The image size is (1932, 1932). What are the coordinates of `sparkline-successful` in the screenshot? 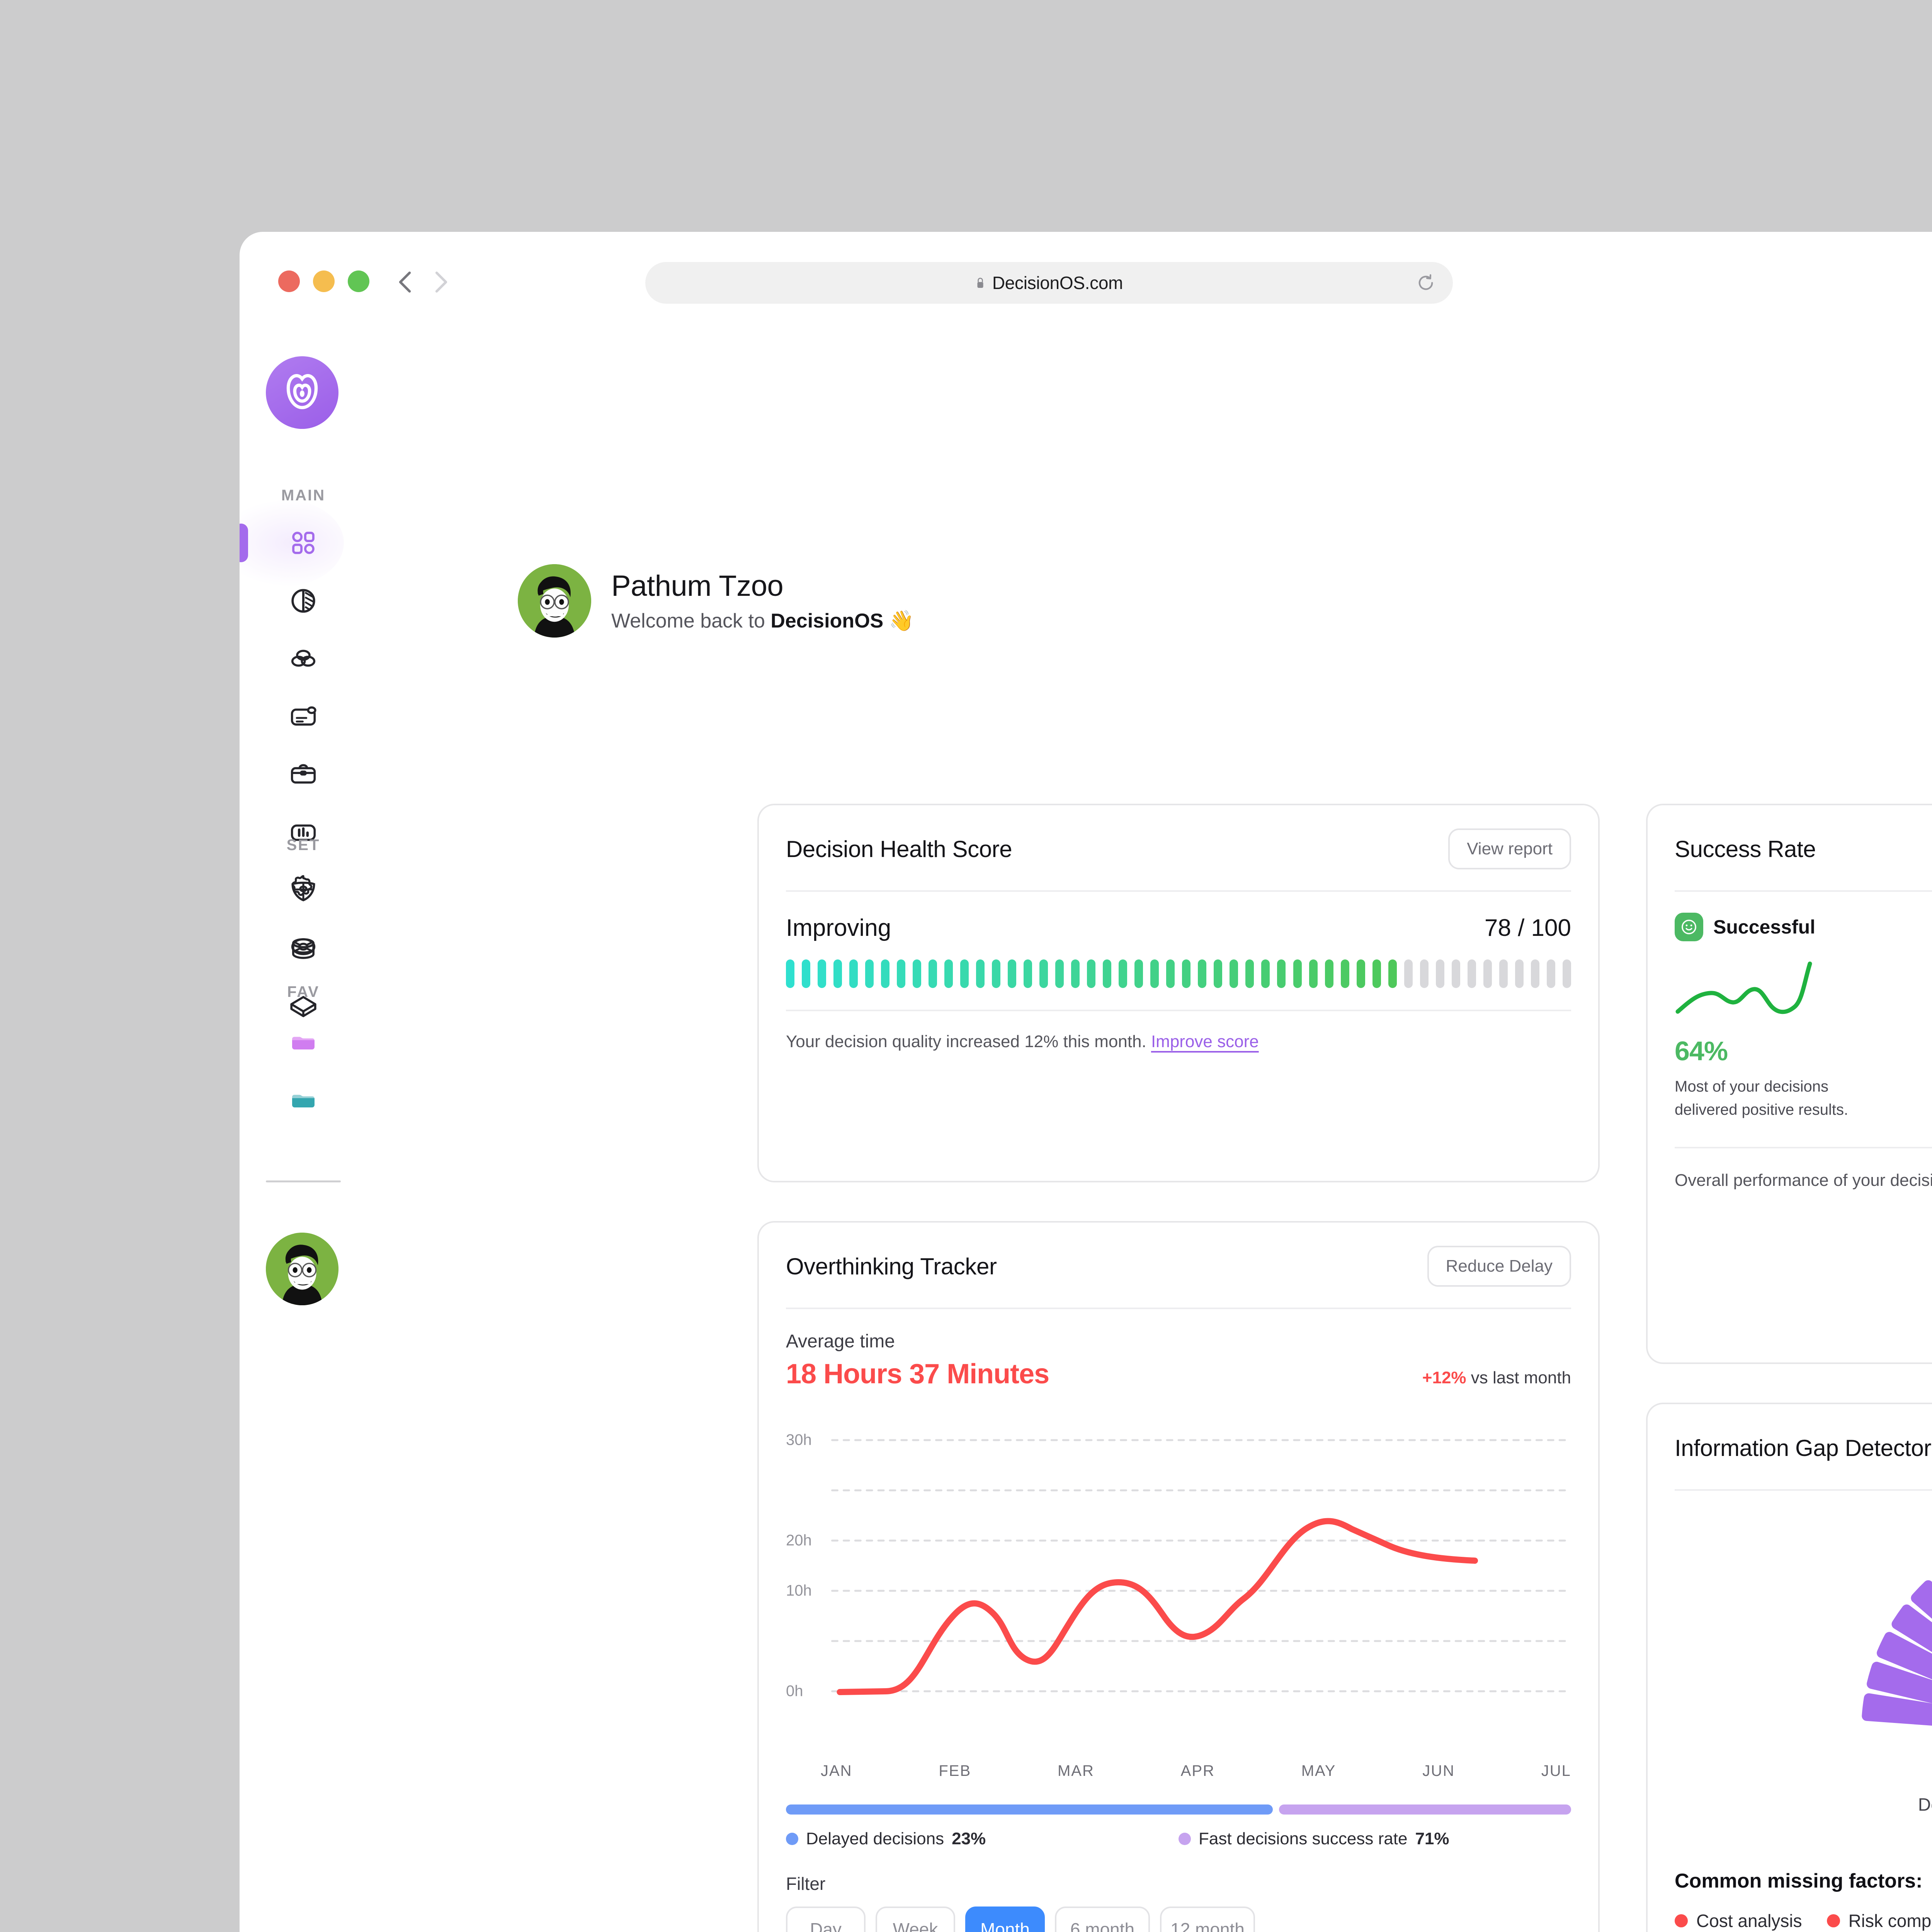 It's located at (1783, 991).